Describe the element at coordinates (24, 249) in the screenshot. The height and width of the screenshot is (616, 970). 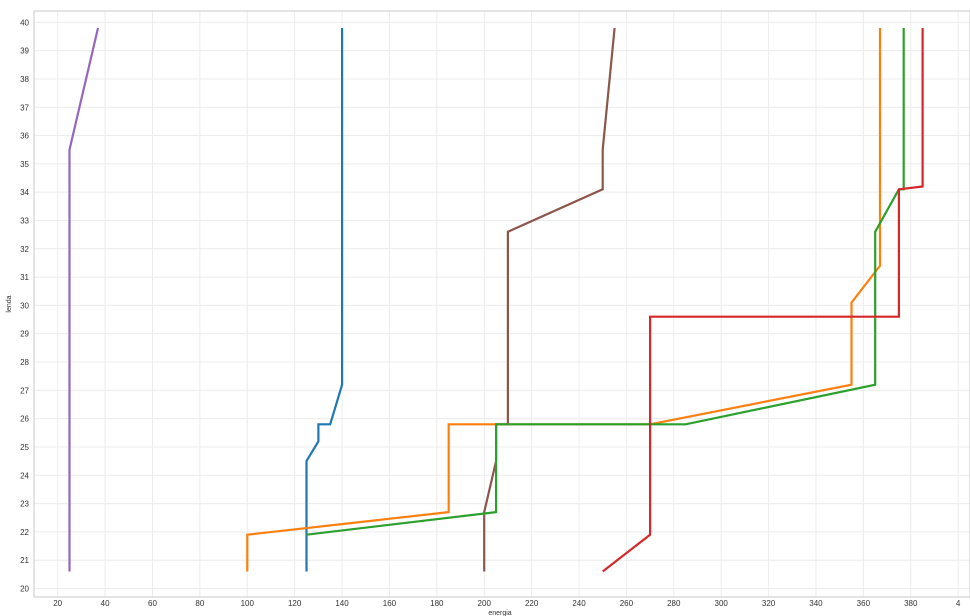
I see `y-tick-label: 32` at that location.